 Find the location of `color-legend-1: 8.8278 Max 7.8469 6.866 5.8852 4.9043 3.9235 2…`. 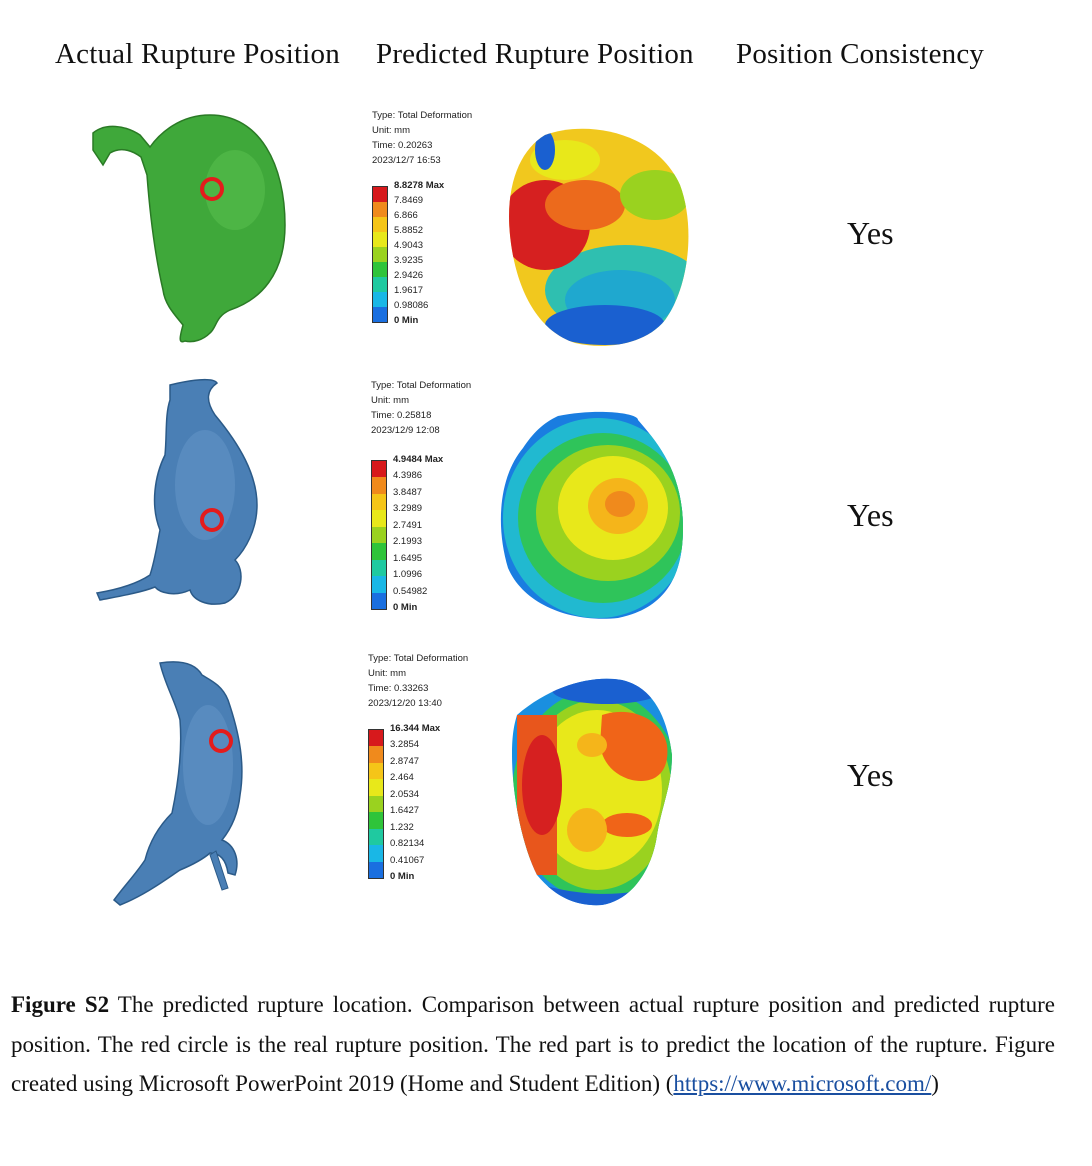

color-legend-1: 8.8278 Max 7.8469 6.866 5.8852 4.9043 3.9235 2… is located at coordinates (422, 254).